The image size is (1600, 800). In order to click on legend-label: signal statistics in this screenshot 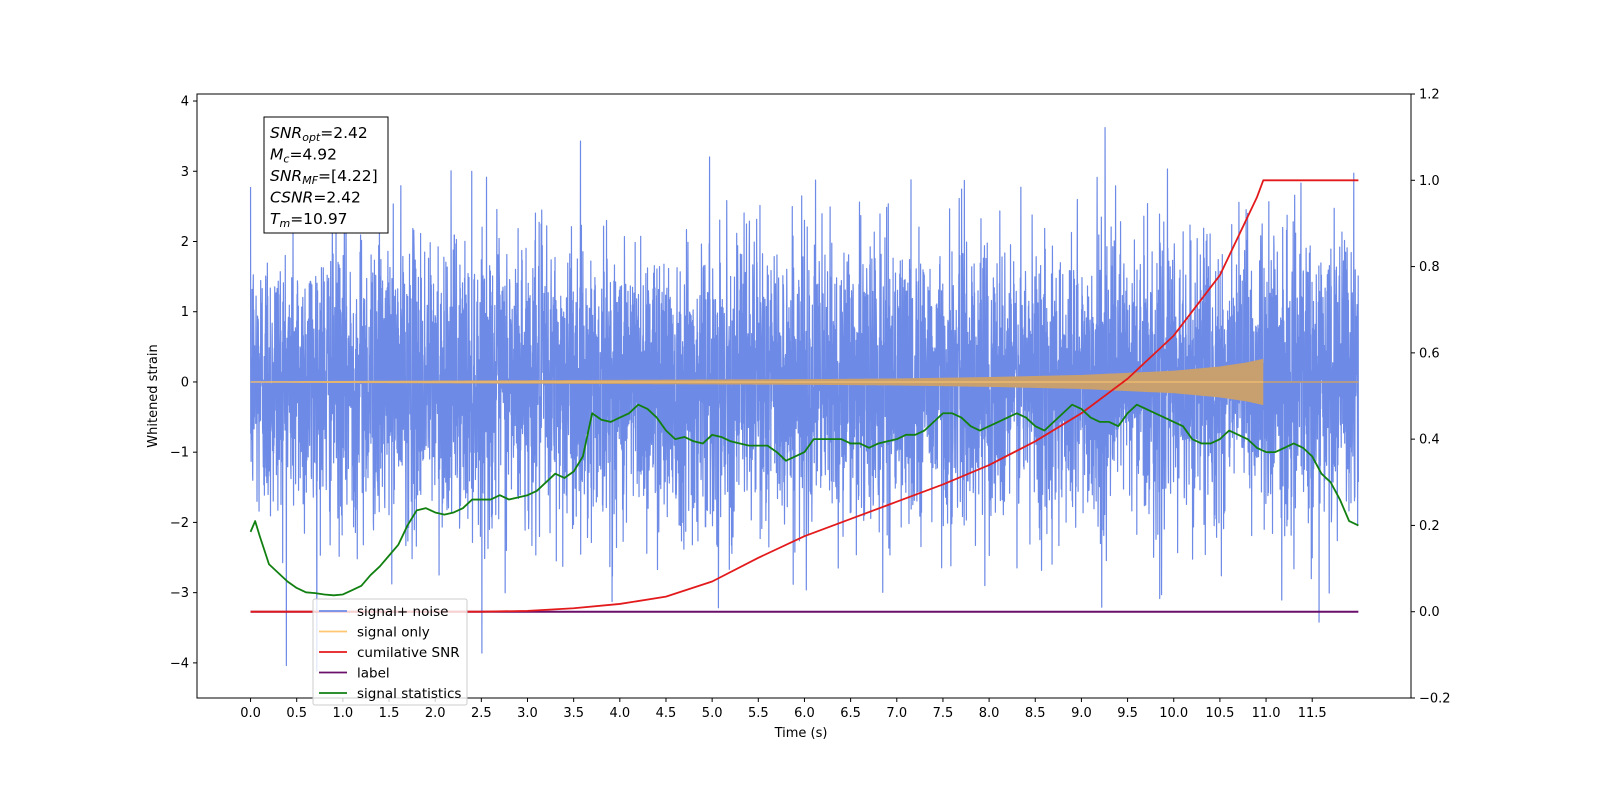, I will do `click(409, 694)`.